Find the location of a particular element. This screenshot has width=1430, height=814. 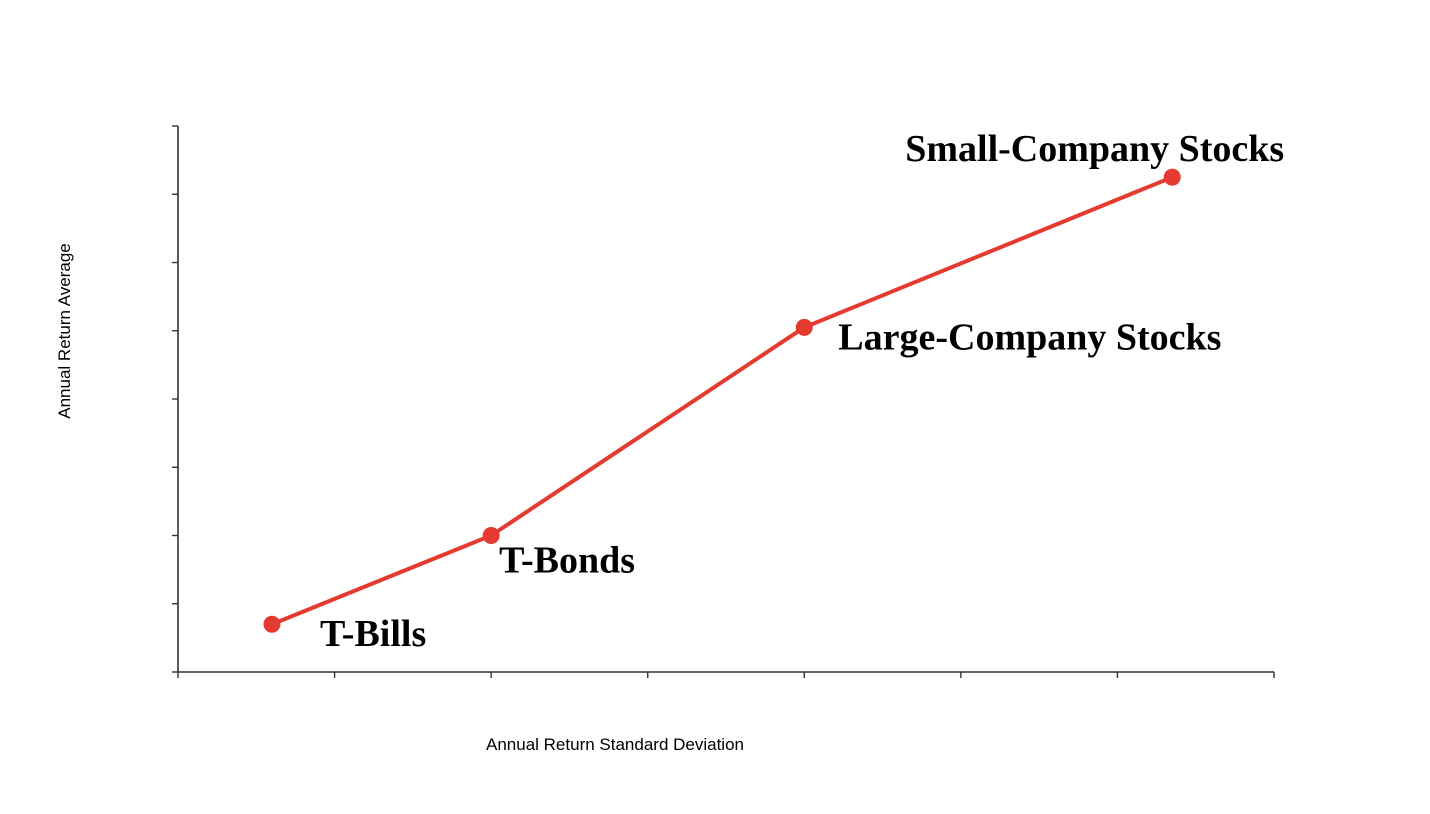

data-point-label: Large-Company Stocks is located at coordinates (1029, 337).